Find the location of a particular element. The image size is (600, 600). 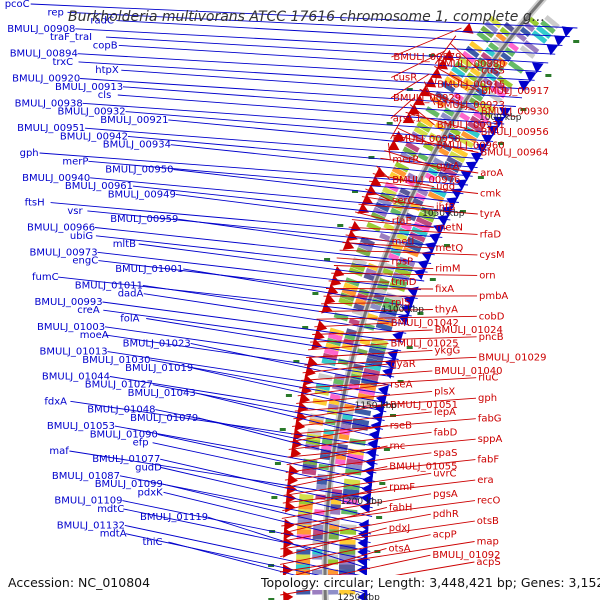

reverse-gene-label: BMULJ_01040 is located at coordinates (468, 371).